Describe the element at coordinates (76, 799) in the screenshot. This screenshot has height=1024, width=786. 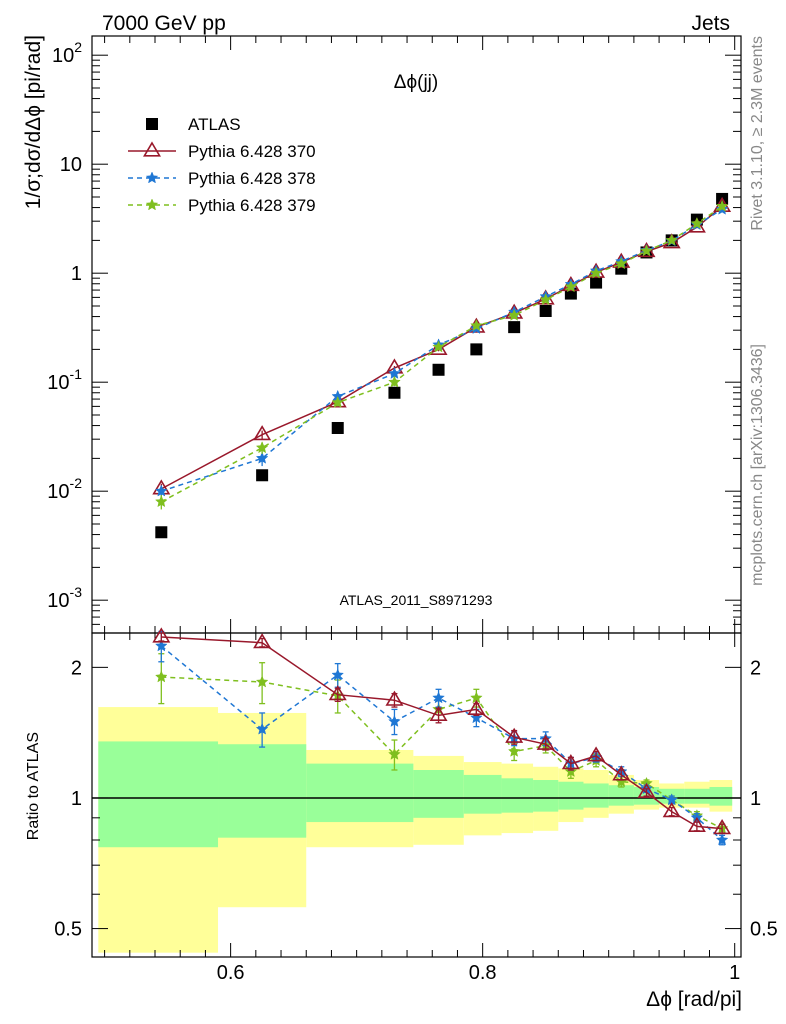
I see `ratio-y-tick-label: 1` at that location.